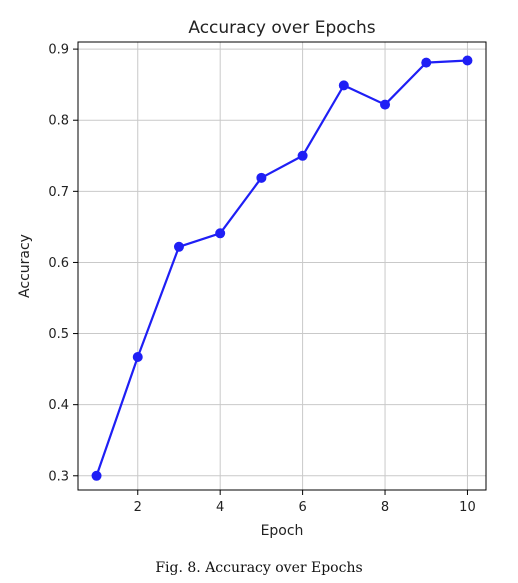 Image resolution: width=518 pixels, height=583 pixels. Describe the element at coordinates (58, 192) in the screenshot. I see `y-tick-label: 0.7` at that location.